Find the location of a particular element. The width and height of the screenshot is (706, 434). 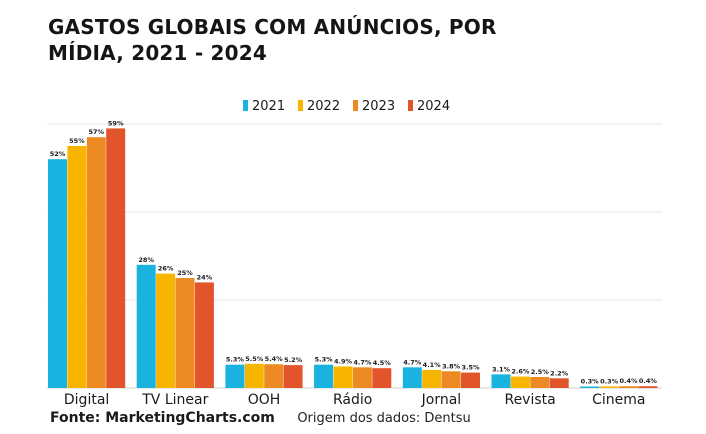

category-label: TV Linear is located at coordinates (174, 400).